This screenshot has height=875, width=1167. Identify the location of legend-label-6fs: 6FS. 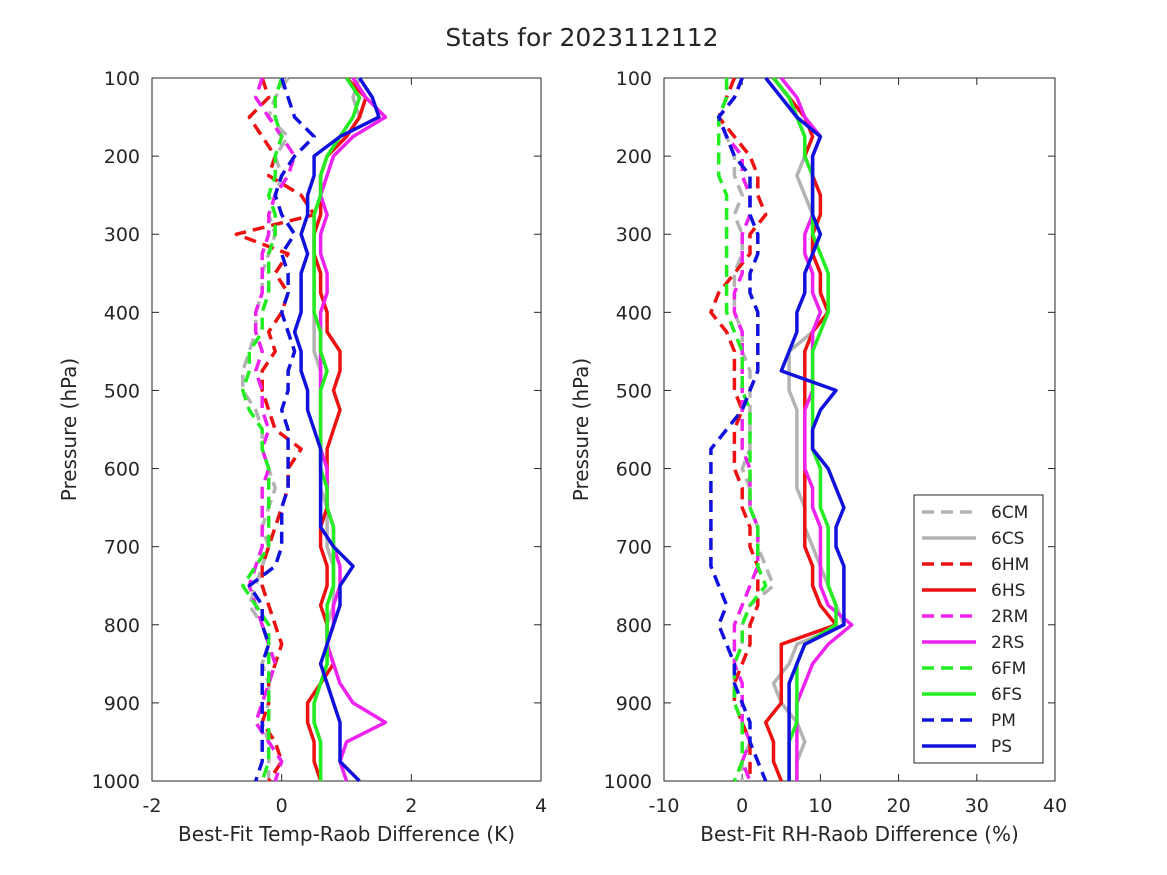
(1006, 695).